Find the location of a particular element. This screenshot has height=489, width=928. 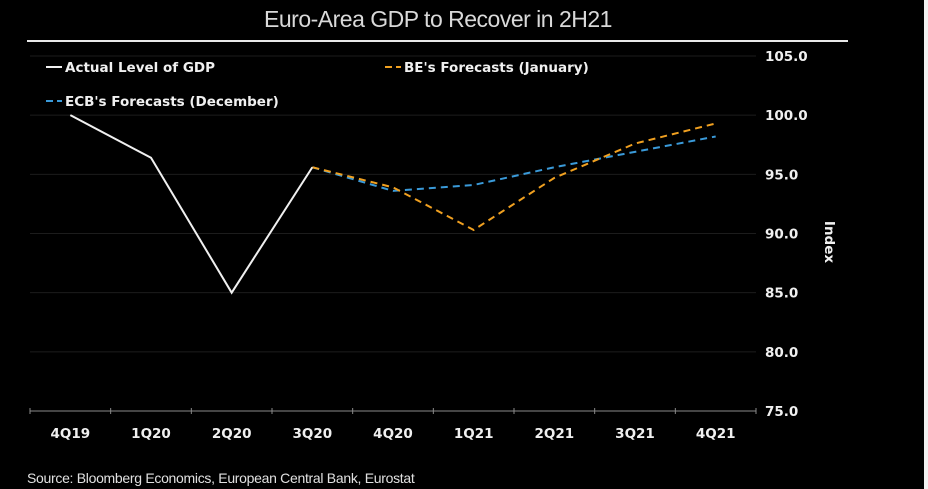

legend-label: ECB's Forecasts (December) is located at coordinates (172, 102).